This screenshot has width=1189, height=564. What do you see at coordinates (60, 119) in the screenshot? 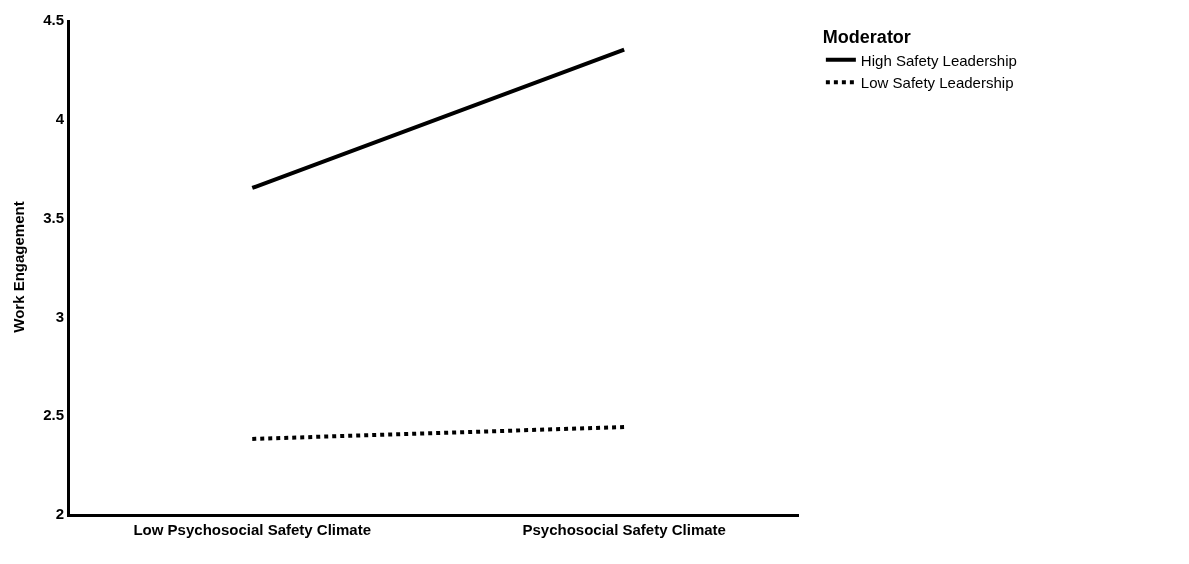
I see `y-tick-label: 4` at bounding box center [60, 119].